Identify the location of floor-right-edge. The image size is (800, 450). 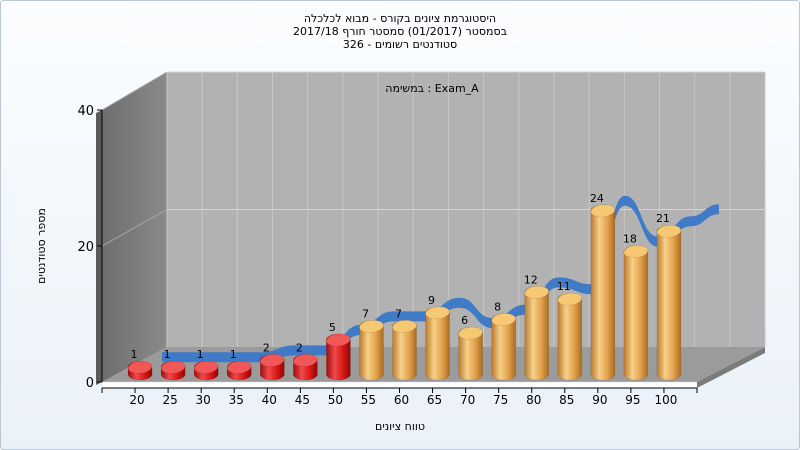
(731, 367).